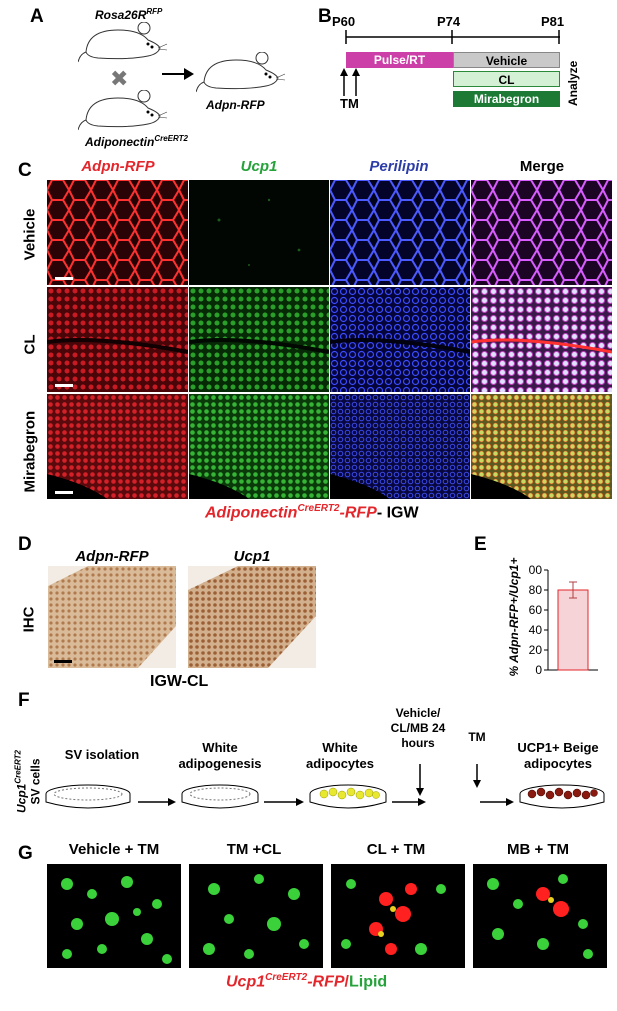 This screenshot has width=617, height=1011. Describe the element at coordinates (24, 700) in the screenshot. I see `panel-f-label: F` at that location.